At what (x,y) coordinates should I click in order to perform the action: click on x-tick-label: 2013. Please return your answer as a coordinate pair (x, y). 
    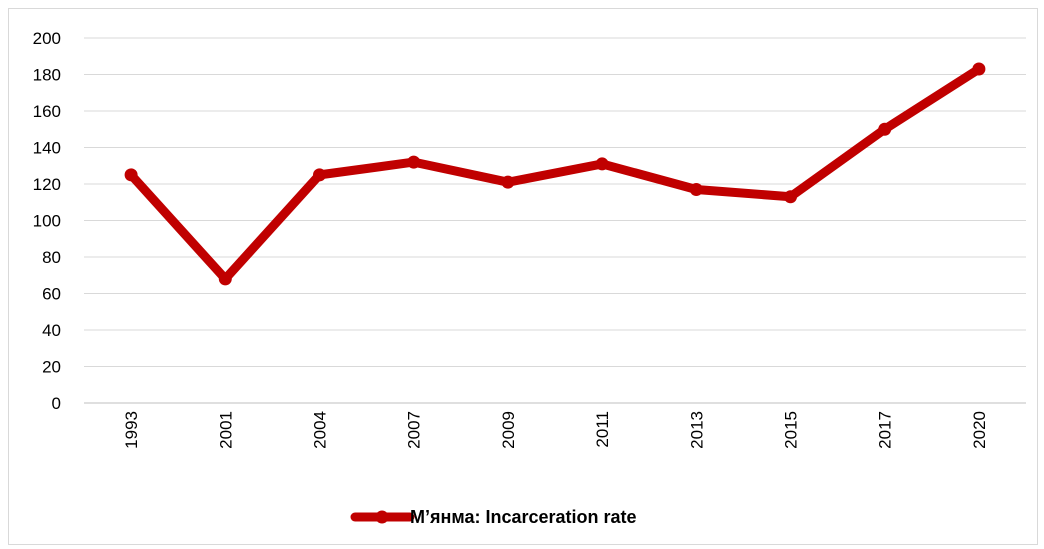
    Looking at the image, I should click on (696, 430).